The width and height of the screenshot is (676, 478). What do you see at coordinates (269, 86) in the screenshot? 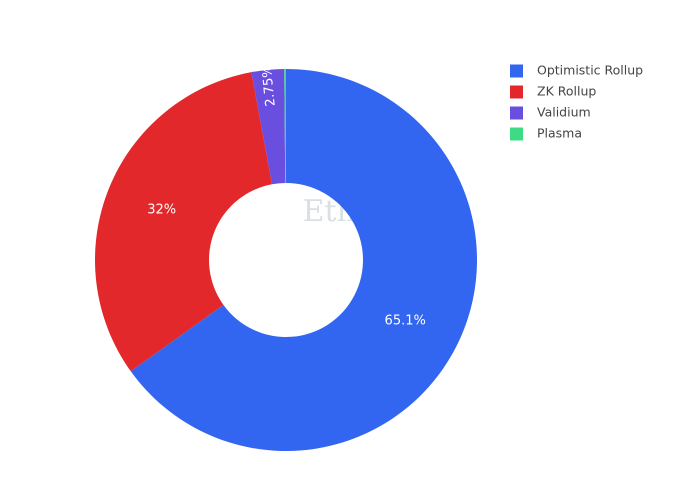
I see `value-label: 2.75%` at bounding box center [269, 86].